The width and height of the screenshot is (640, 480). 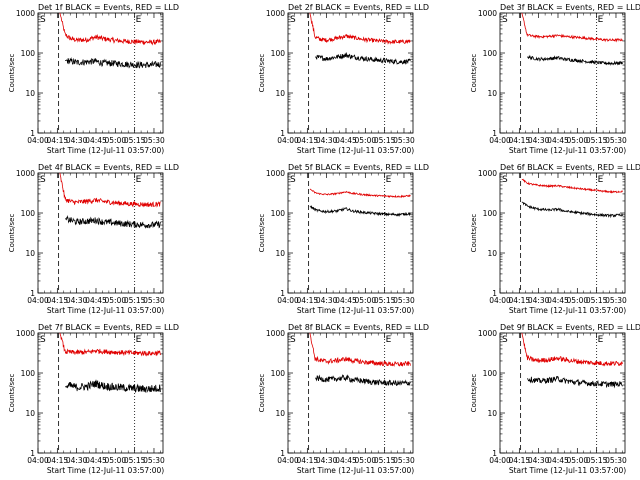 What do you see at coordinates (108, 167) in the screenshot?
I see `panel-title: Det 4f BLACK = Events, RED = LLD` at bounding box center [108, 167].